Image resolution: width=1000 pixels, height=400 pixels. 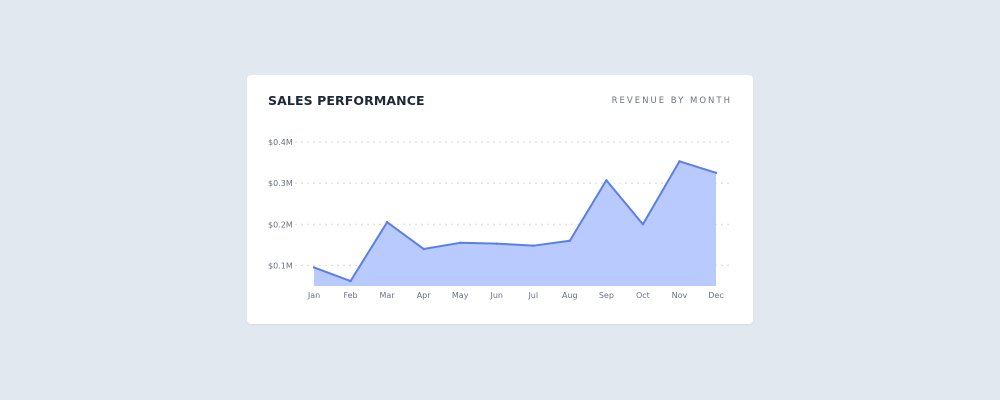 What do you see at coordinates (280, 224) in the screenshot?
I see `y-tick-label: $0.2M` at bounding box center [280, 224].